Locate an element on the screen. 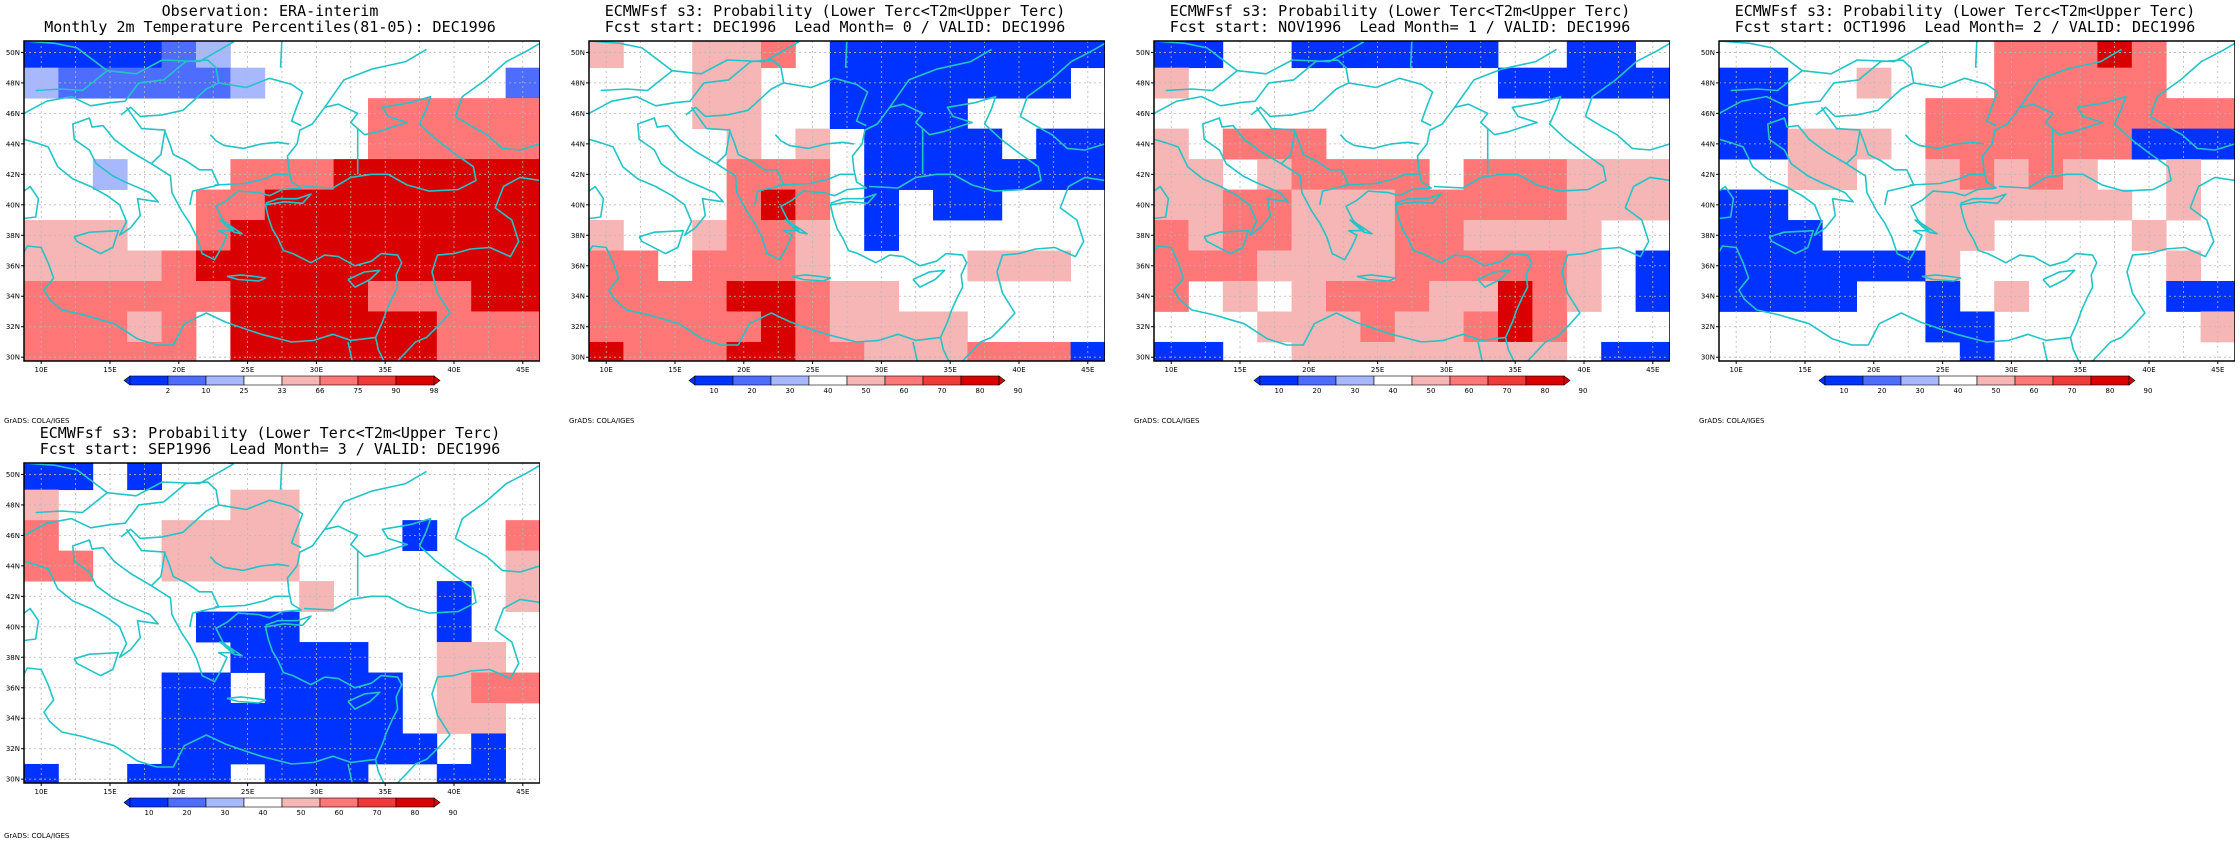 This screenshot has height=850, width=2240. colorbar-label: 80 is located at coordinates (2110, 391).